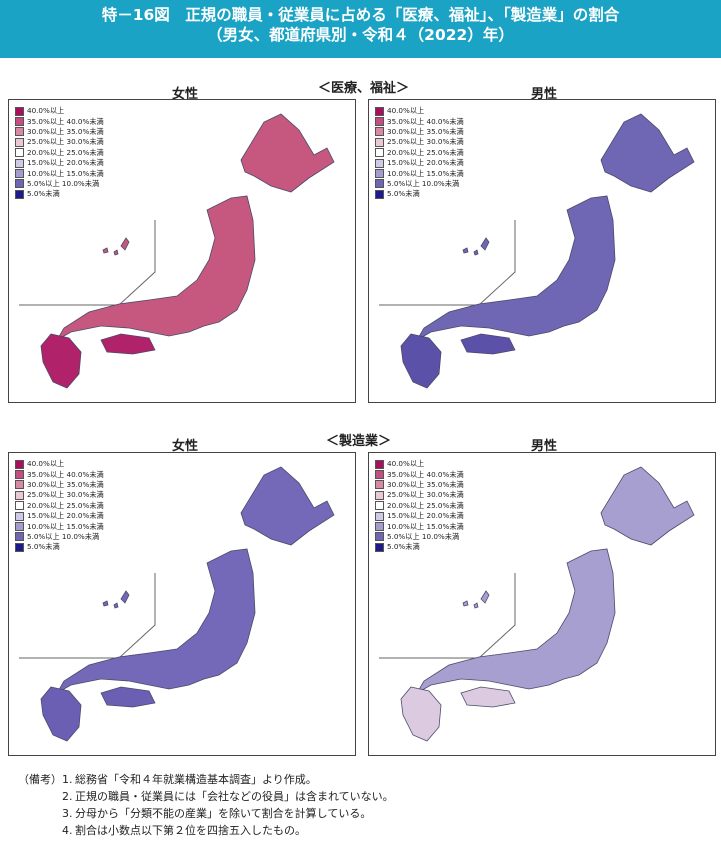  What do you see at coordinates (40, 779) in the screenshot?
I see `notes-label: （備考）` at bounding box center [40, 779].